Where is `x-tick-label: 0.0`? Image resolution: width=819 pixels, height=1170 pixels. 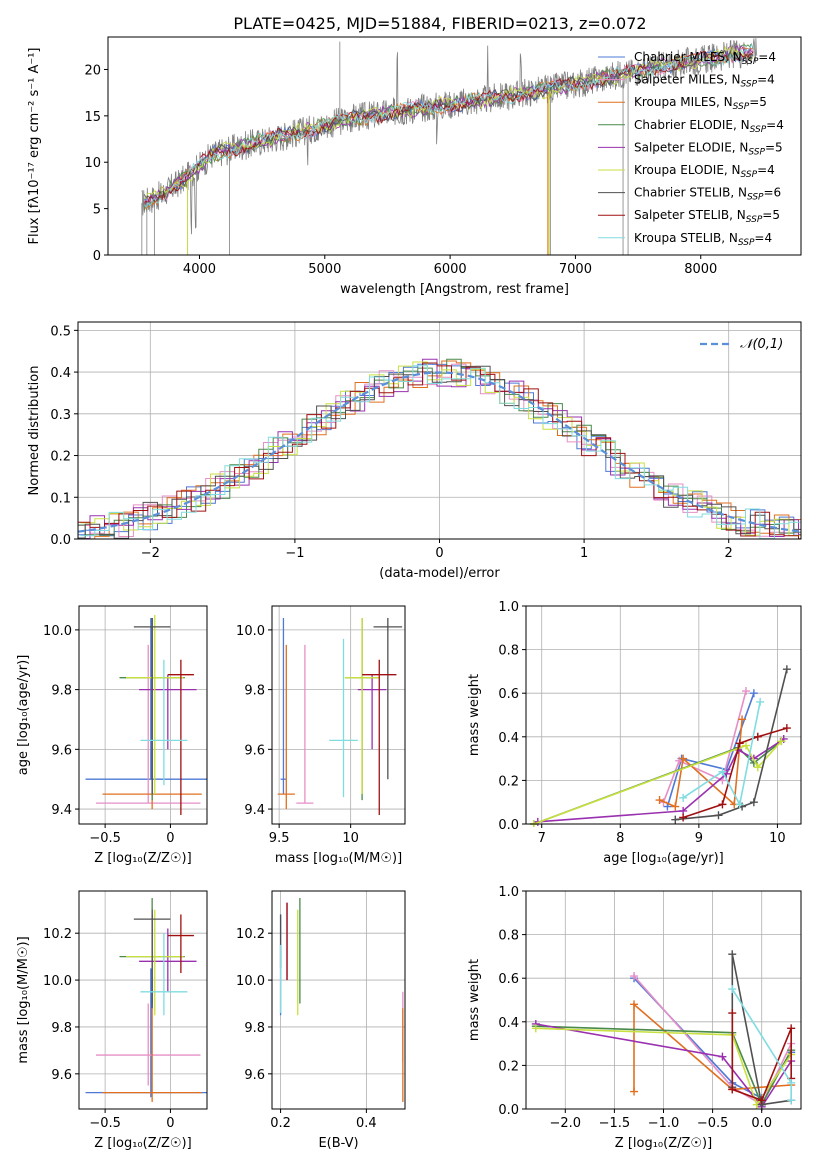 x-tick-label: 0.0 is located at coordinates (761, 1123).